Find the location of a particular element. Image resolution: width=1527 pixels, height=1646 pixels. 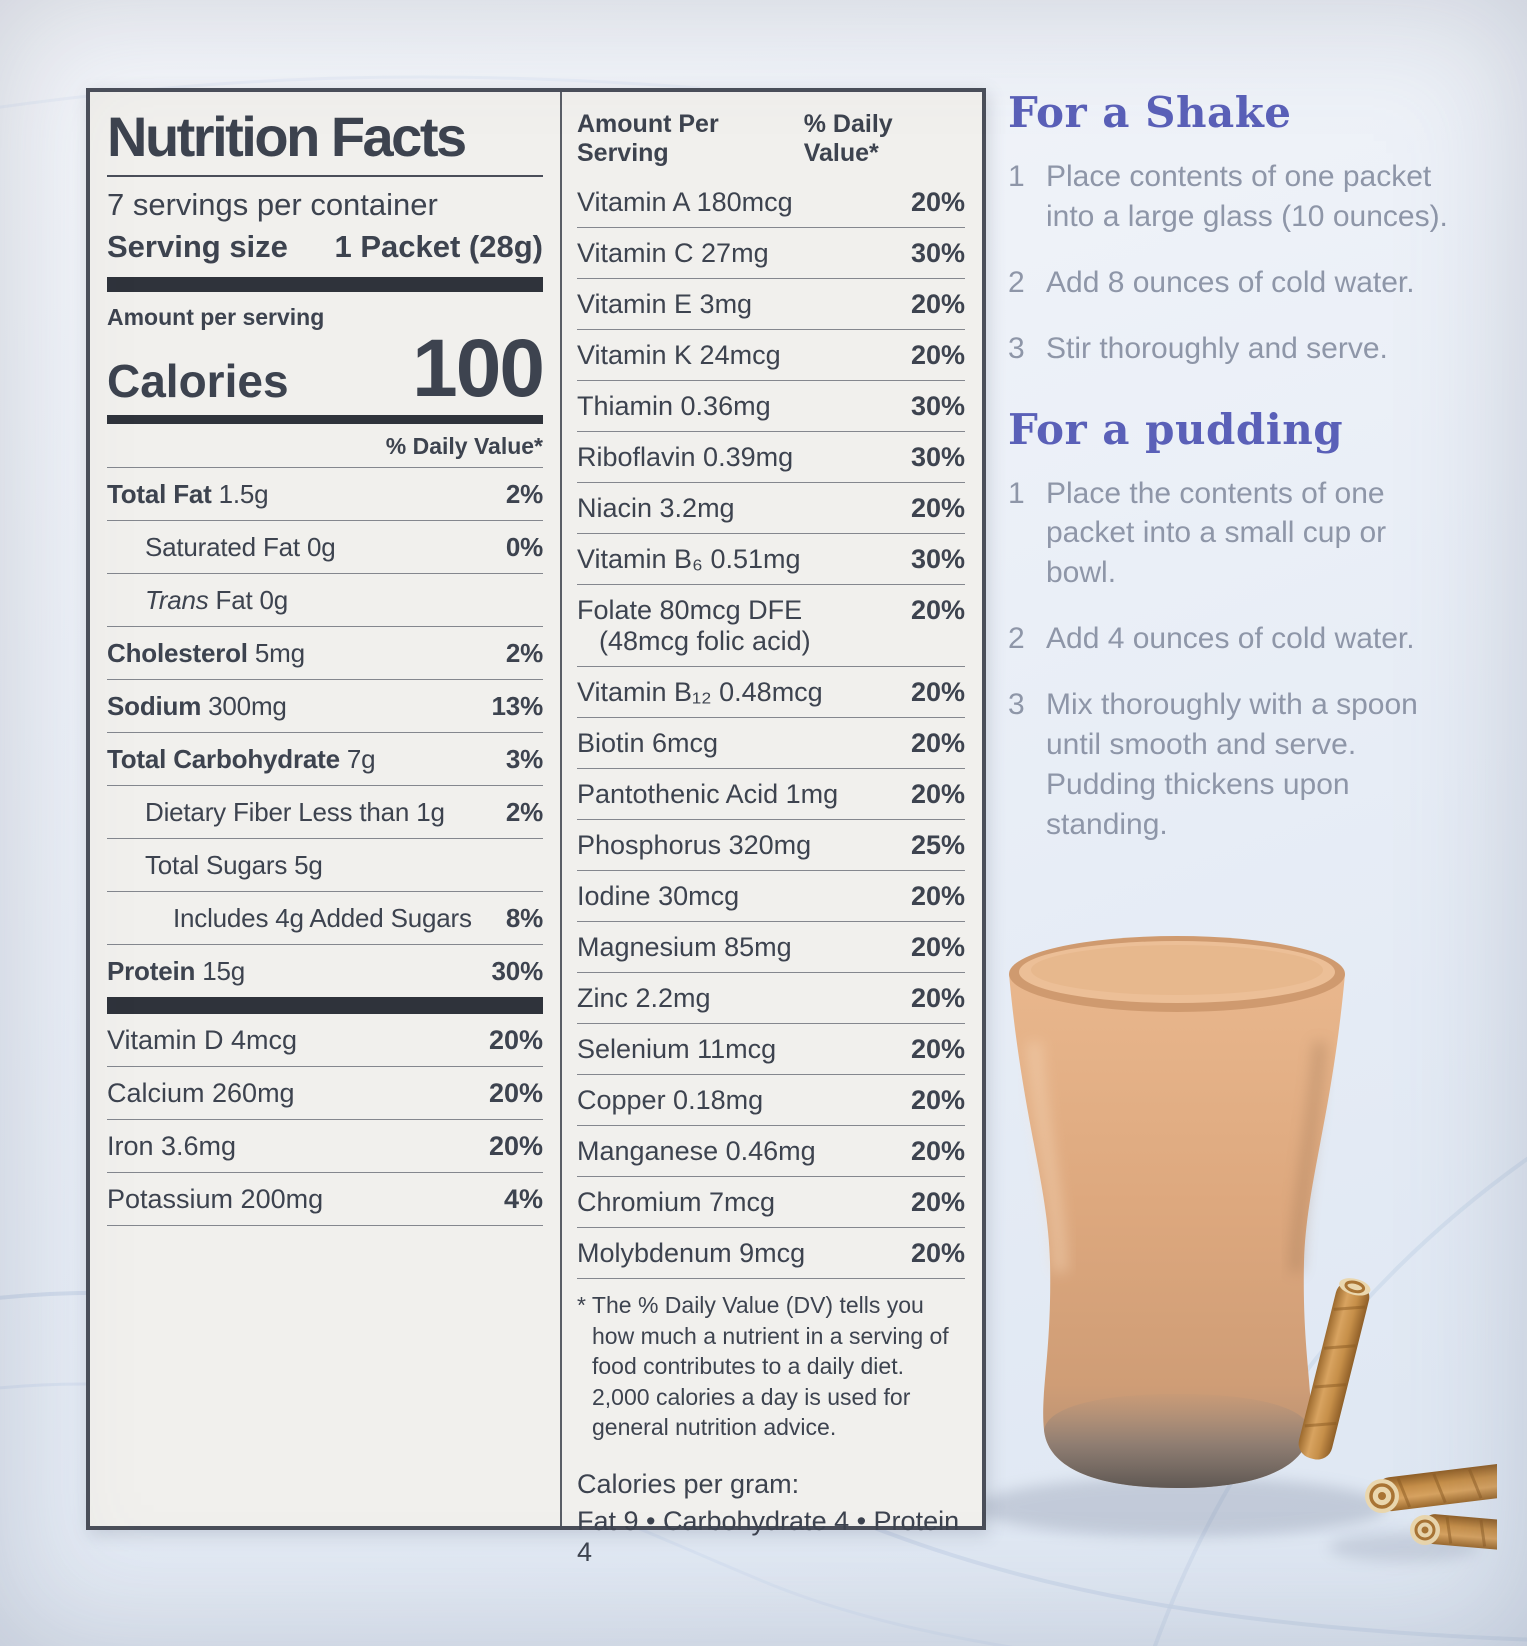

serving-size-row: Serving size 1 Packet (28g) is located at coordinates (325, 251).